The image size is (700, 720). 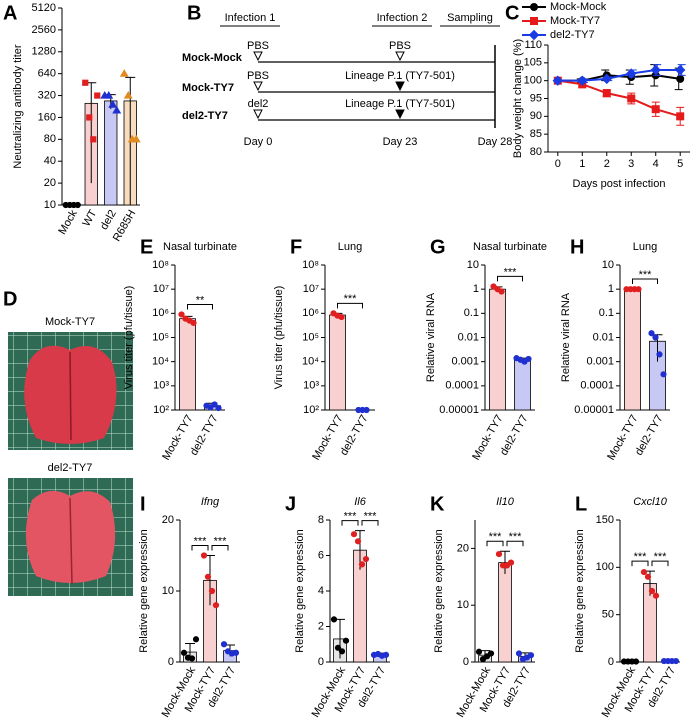 What do you see at coordinates (597, 386) in the screenshot?
I see `y-tick-label: 0.0001` at bounding box center [597, 386].